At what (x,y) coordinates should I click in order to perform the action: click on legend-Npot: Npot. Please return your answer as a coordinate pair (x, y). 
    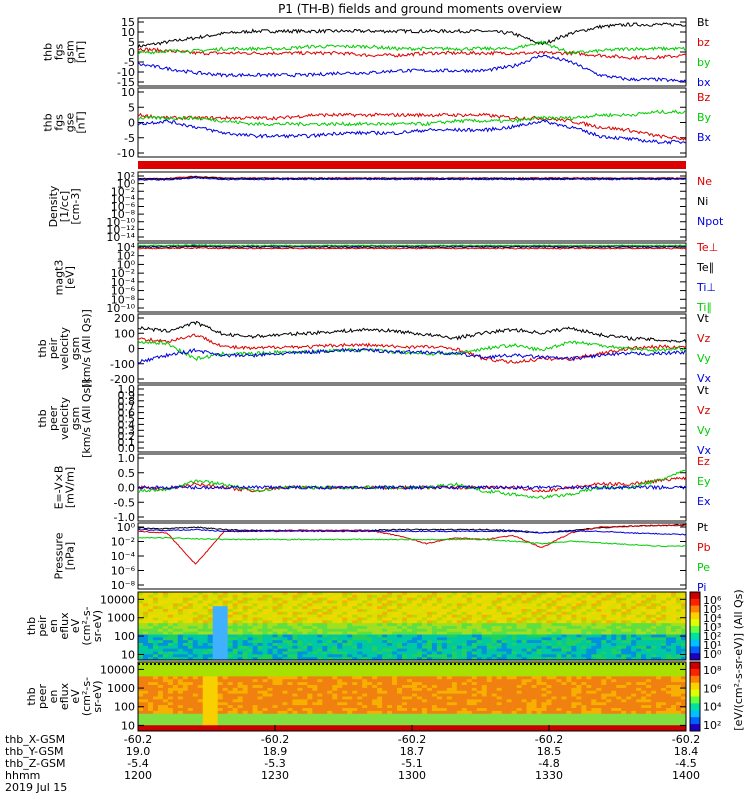
    Looking at the image, I should click on (710, 221).